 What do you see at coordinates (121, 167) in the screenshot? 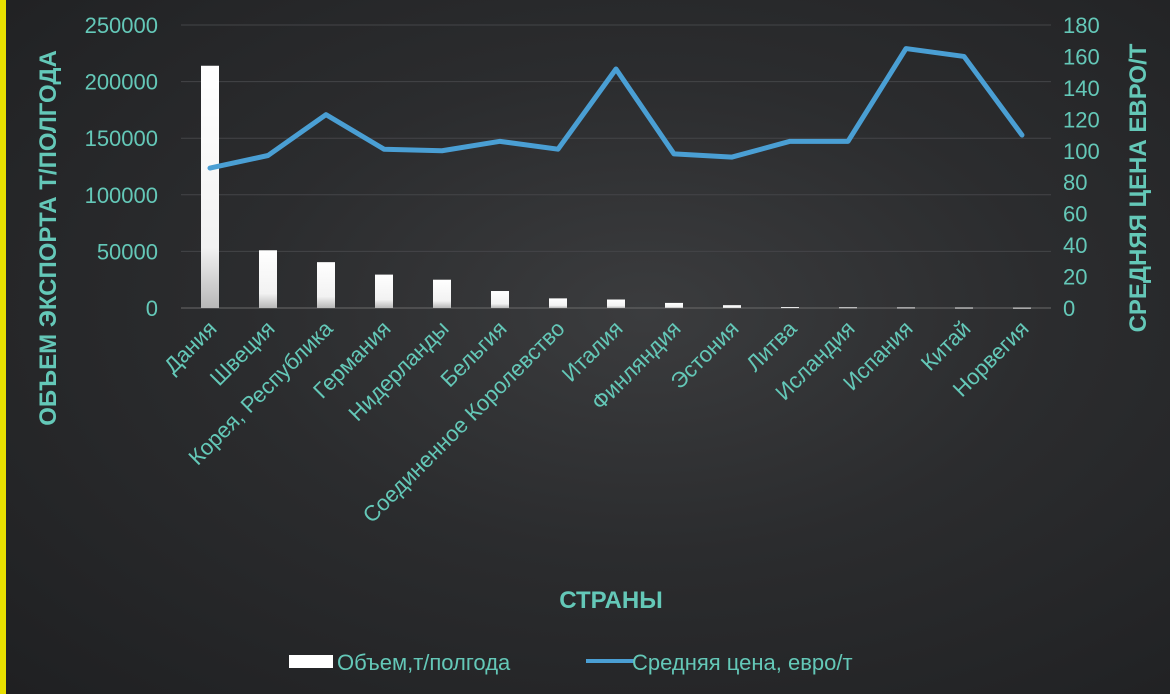
I see `left-axis-ticks: 0 50000 100000 150000 200000 250000` at bounding box center [121, 167].